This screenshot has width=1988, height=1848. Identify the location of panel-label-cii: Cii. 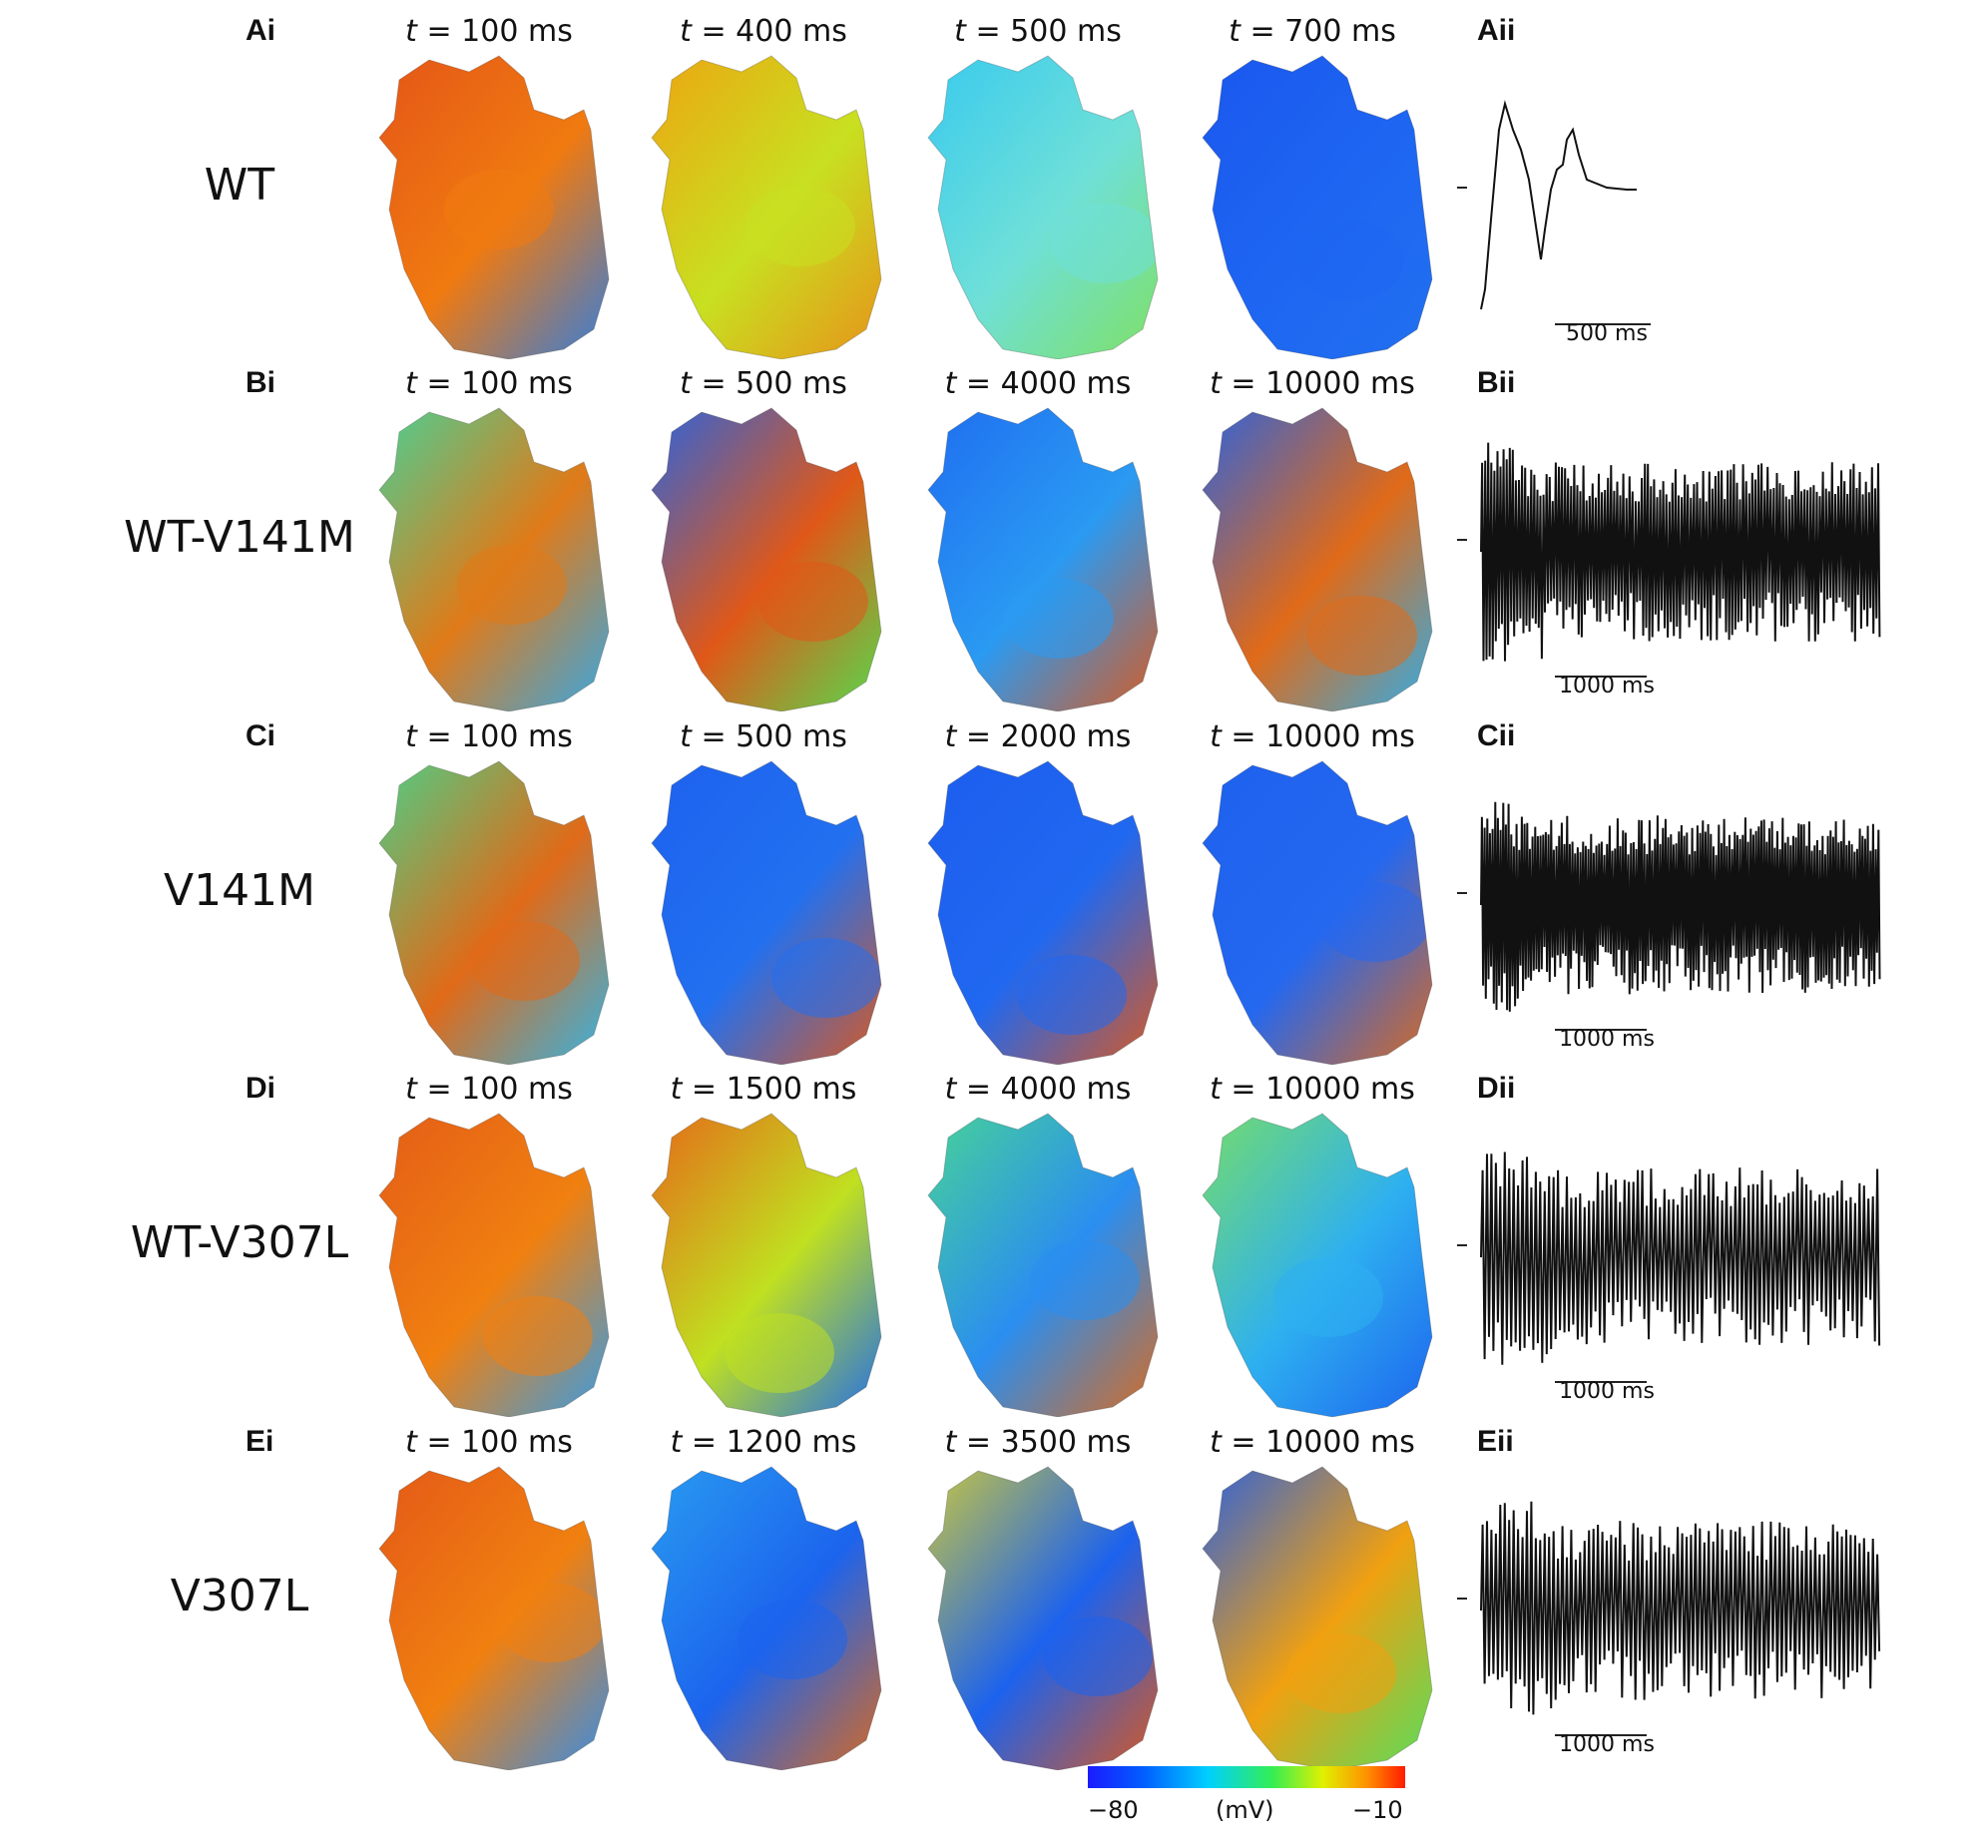
(1496, 735).